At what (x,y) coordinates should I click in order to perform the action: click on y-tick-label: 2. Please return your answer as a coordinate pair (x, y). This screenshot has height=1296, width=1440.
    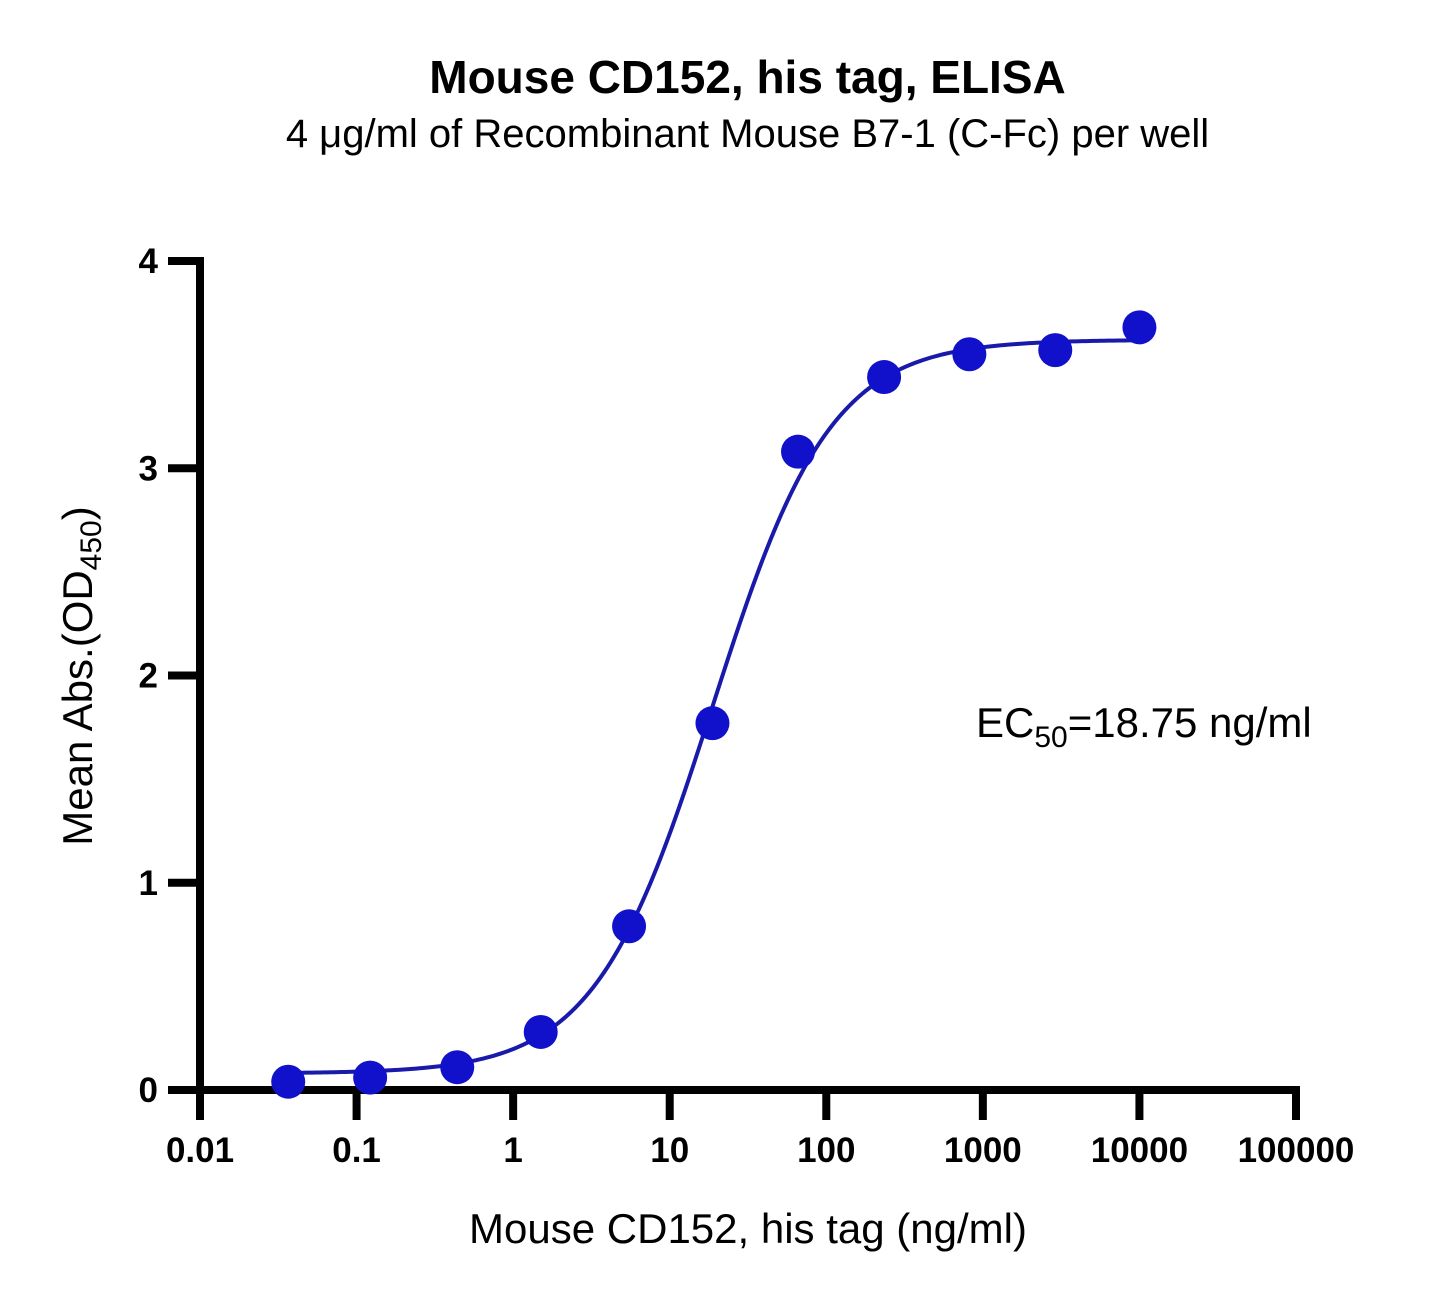
    Looking at the image, I should click on (148, 676).